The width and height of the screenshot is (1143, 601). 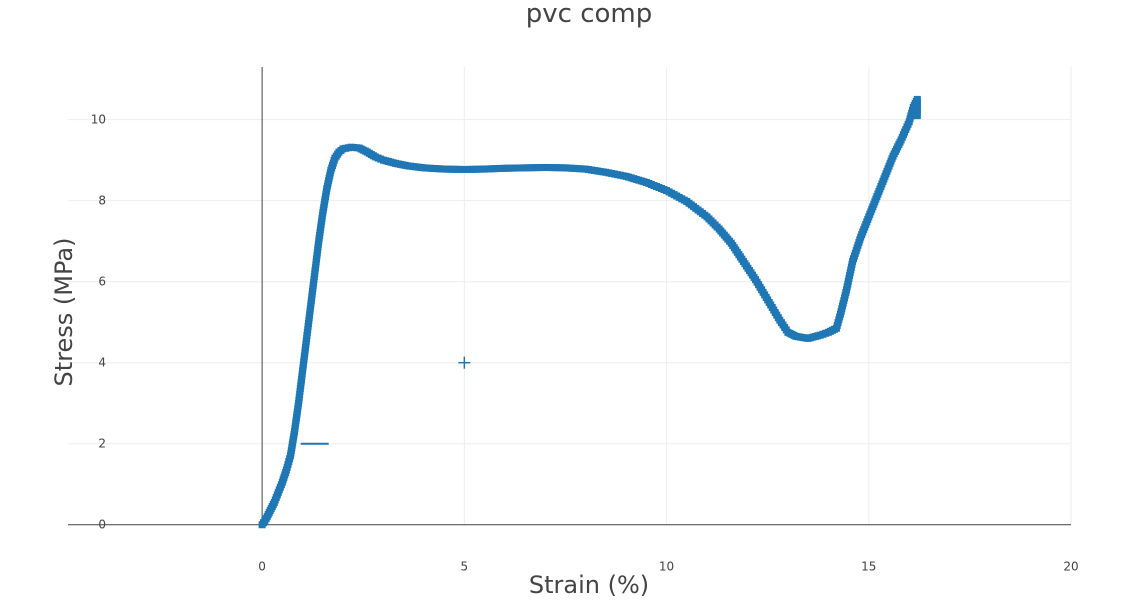 What do you see at coordinates (385, 400) in the screenshot?
I see `annotation-markers` at bounding box center [385, 400].